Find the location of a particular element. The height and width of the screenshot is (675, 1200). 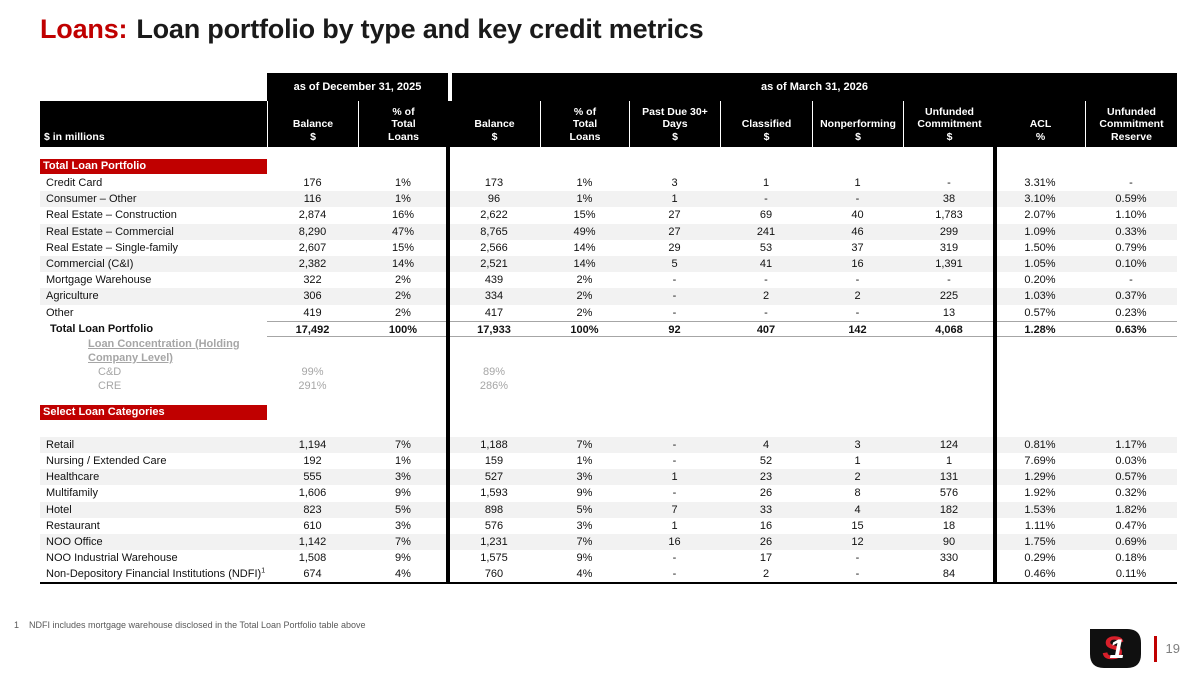

cell: 14% is located at coordinates (403, 263).